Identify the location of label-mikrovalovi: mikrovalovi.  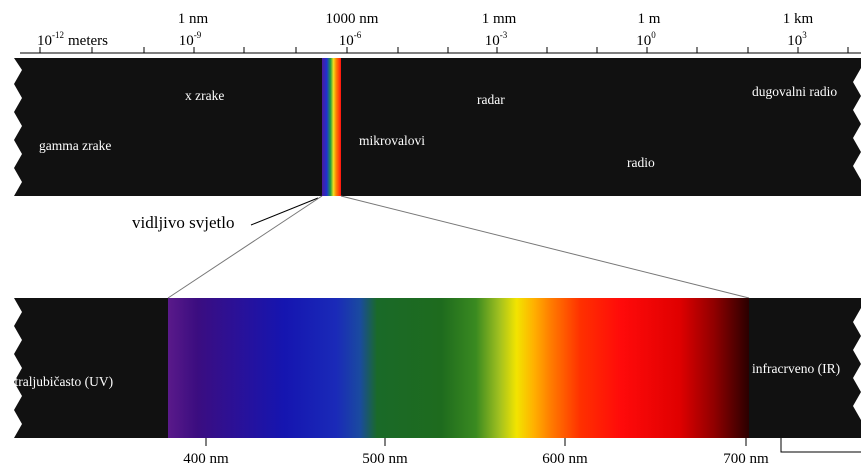
(392, 140).